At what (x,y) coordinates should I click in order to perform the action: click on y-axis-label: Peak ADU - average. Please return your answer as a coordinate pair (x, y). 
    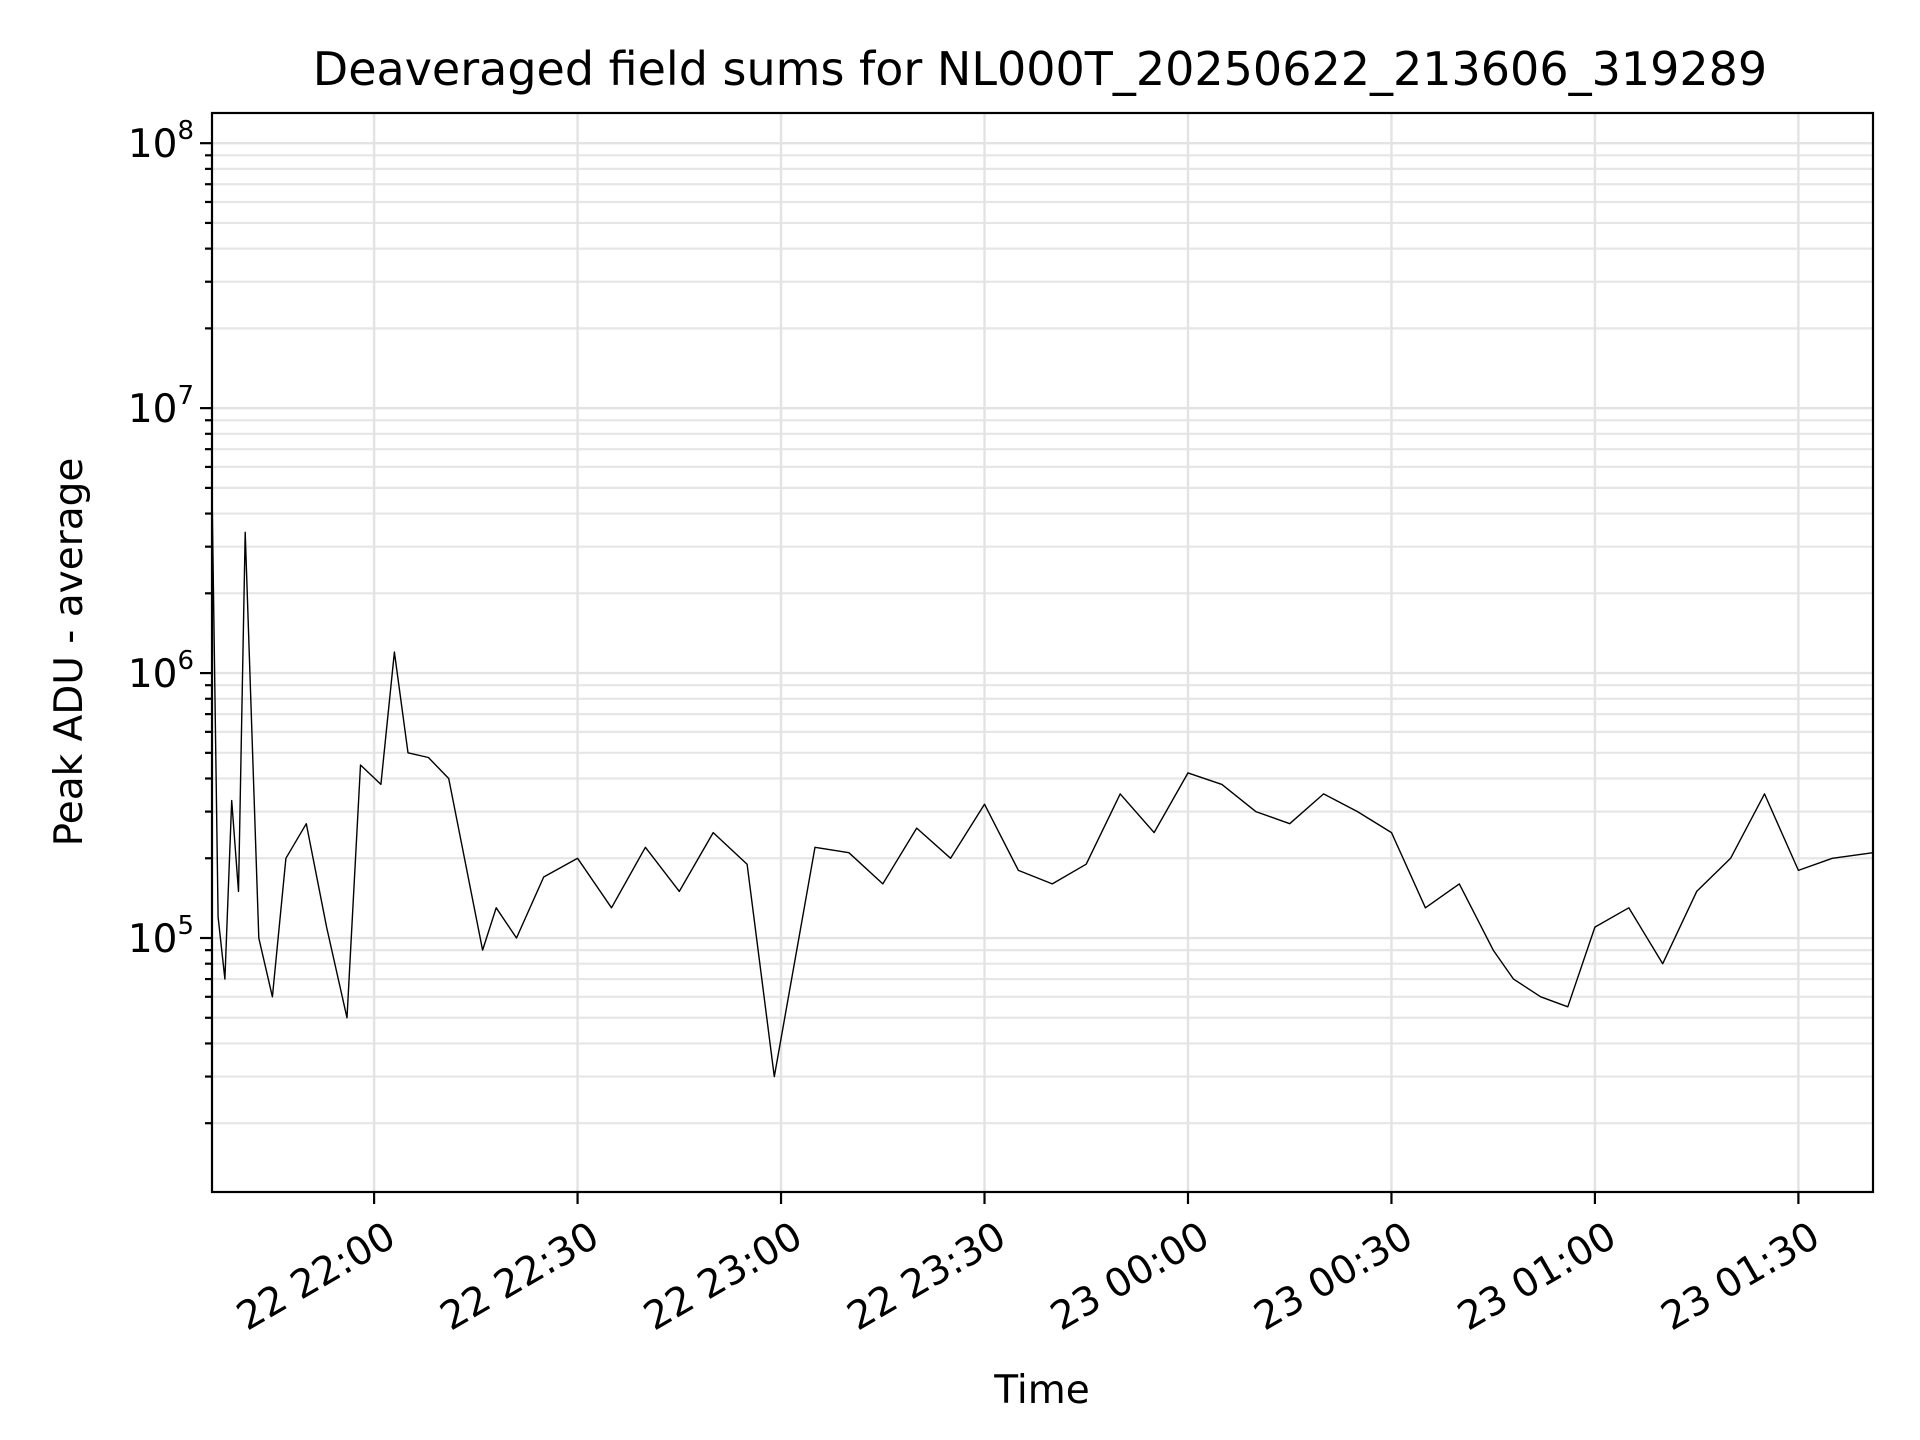
    Looking at the image, I should click on (69, 652).